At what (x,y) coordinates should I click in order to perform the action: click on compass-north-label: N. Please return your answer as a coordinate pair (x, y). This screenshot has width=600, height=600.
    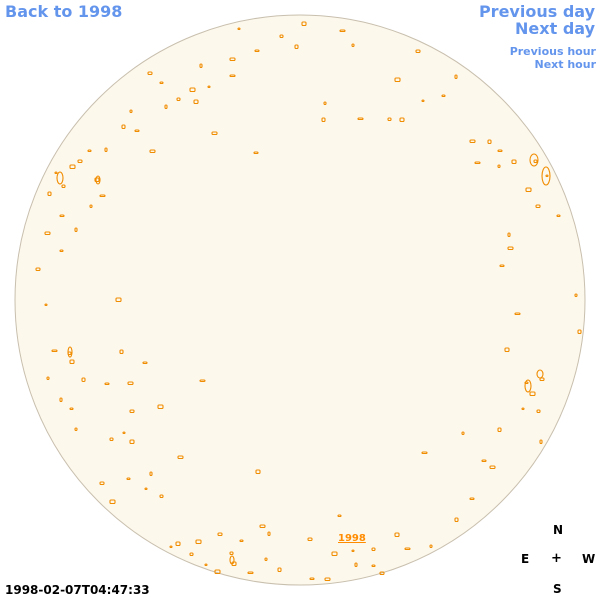
    Looking at the image, I should click on (558, 530).